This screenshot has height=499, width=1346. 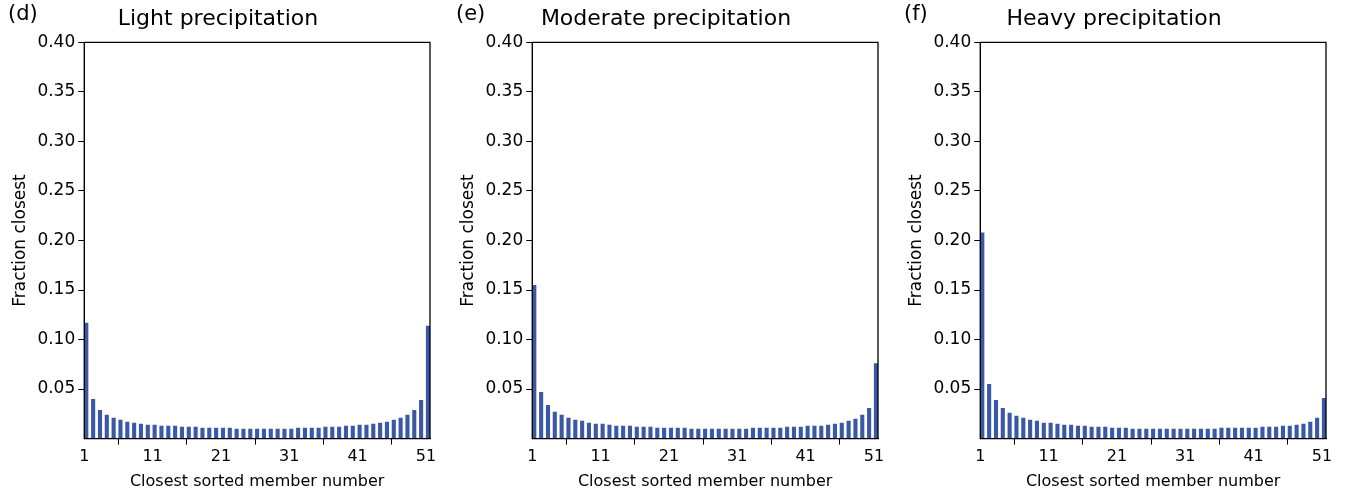 What do you see at coordinates (952, 189) in the screenshot?
I see `y-tick-label: 0.25` at bounding box center [952, 189].